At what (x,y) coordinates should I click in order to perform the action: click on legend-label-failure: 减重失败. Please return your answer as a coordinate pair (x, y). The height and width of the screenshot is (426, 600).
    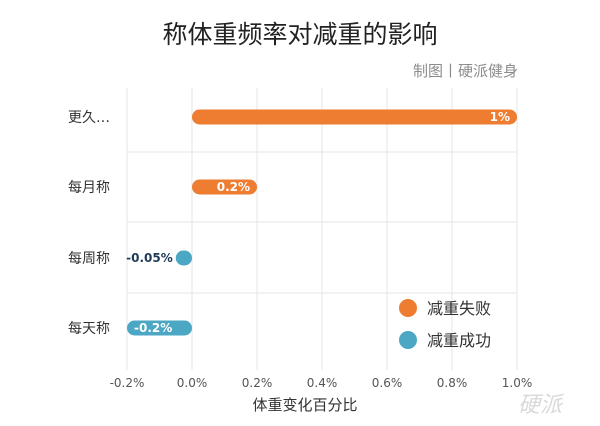
    Looking at the image, I should click on (459, 308).